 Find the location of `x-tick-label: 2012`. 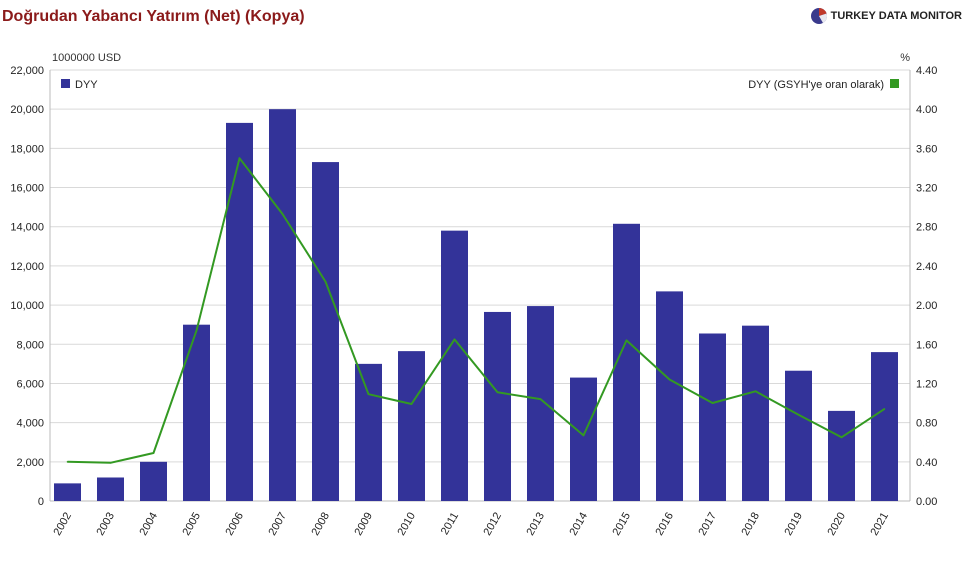

x-tick-label: 2012 is located at coordinates (492, 524).